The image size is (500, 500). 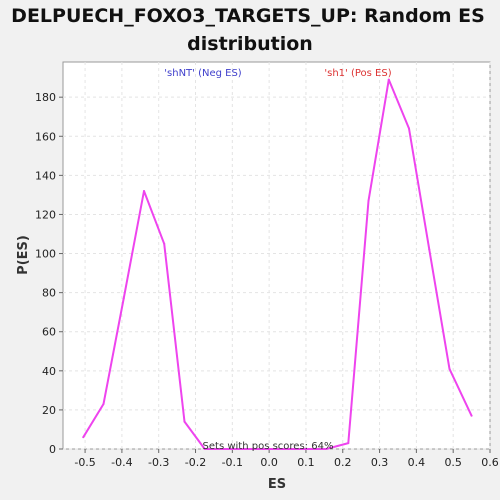 I want to click on x-tick-label: 0.6, so click(x=490, y=462).